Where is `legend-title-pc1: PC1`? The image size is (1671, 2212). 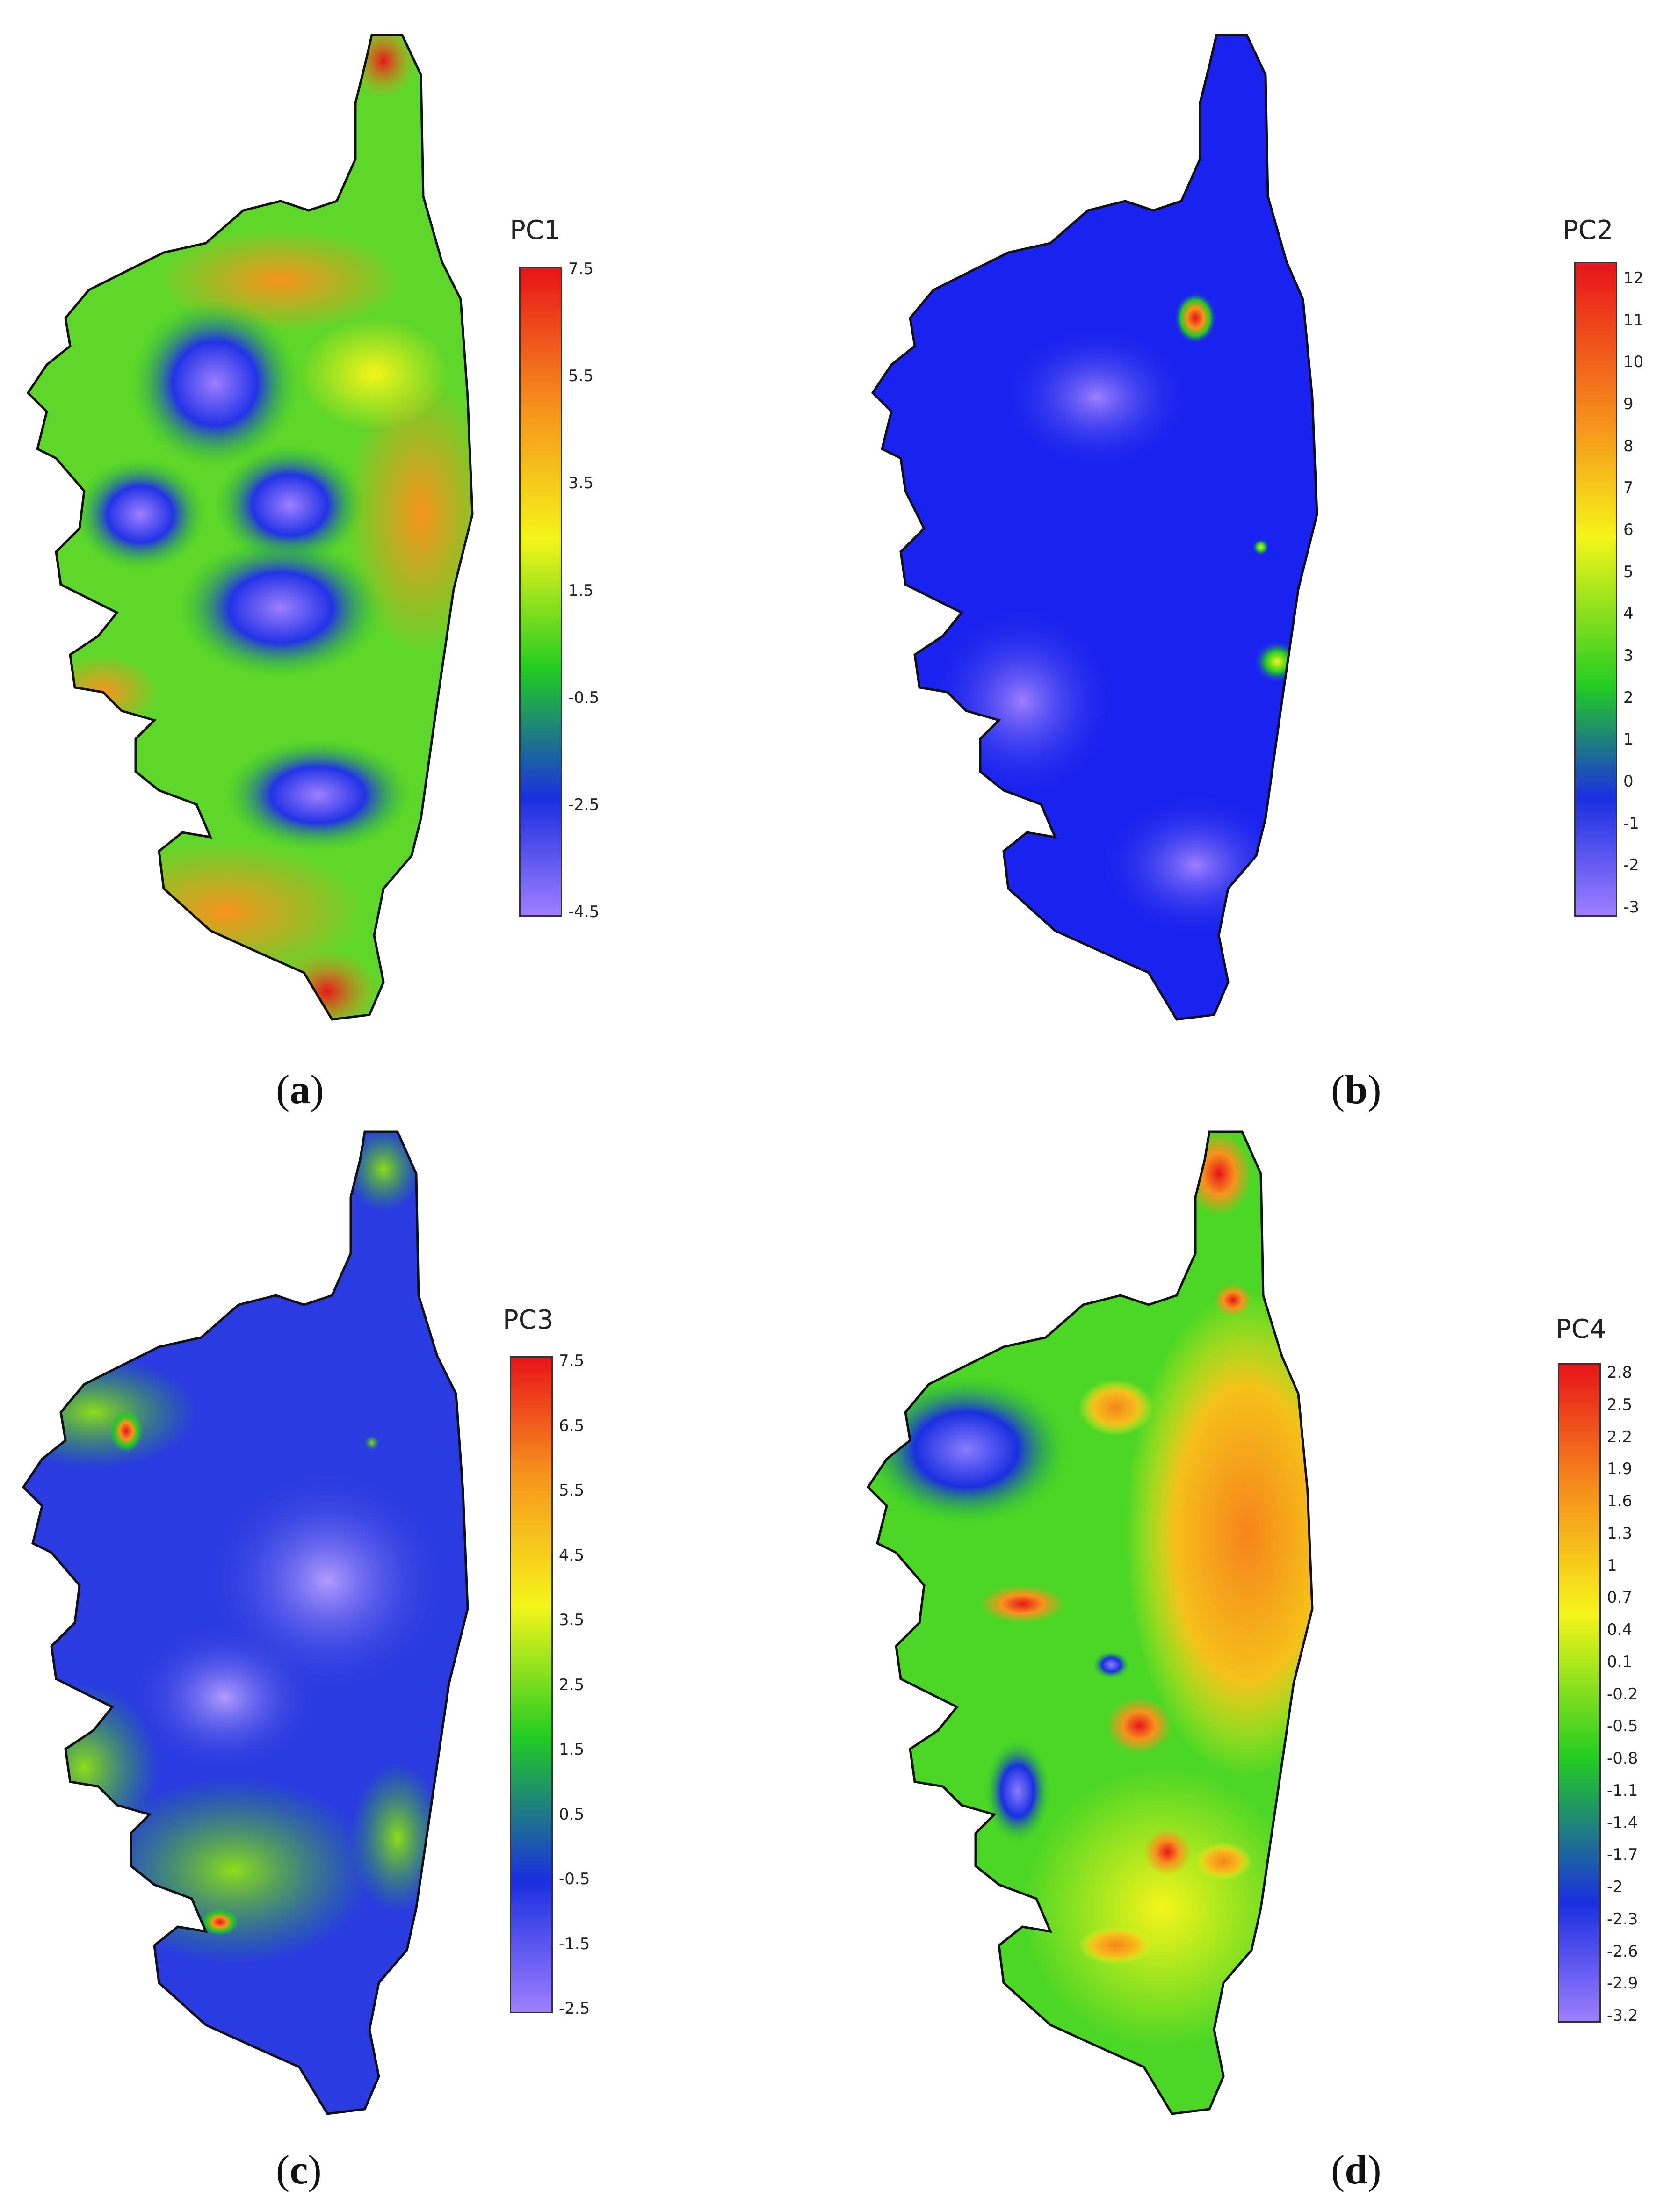 legend-title-pc1: PC1 is located at coordinates (535, 231).